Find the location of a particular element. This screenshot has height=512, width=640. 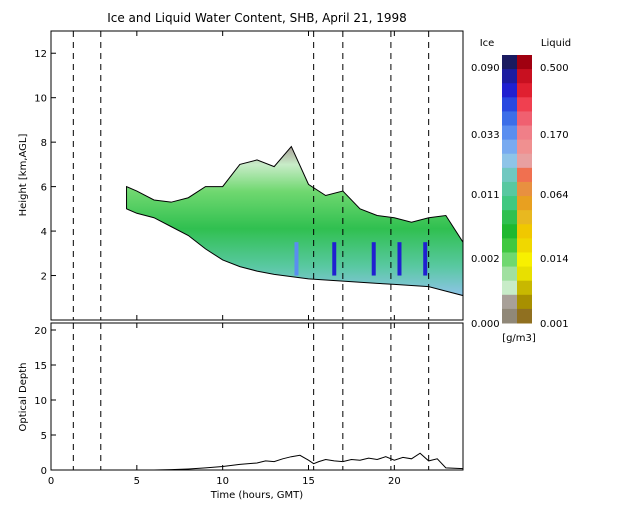

x-tick-label: 0 is located at coordinates (51, 481).